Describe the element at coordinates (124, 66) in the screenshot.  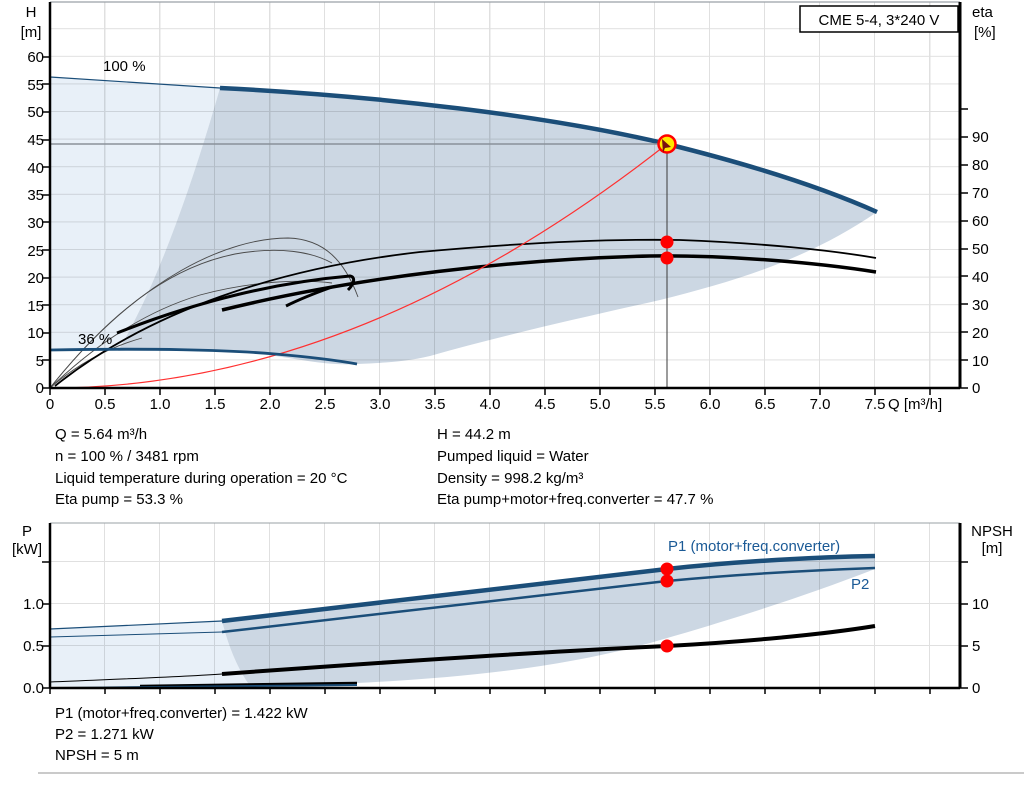
I see `speed-100-label: 100 %` at that location.